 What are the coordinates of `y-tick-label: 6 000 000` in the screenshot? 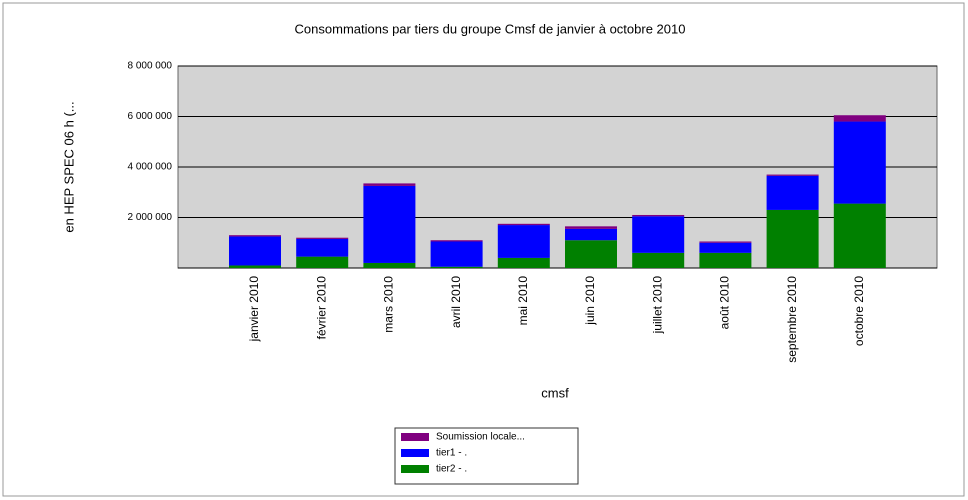 It's located at (150, 116).